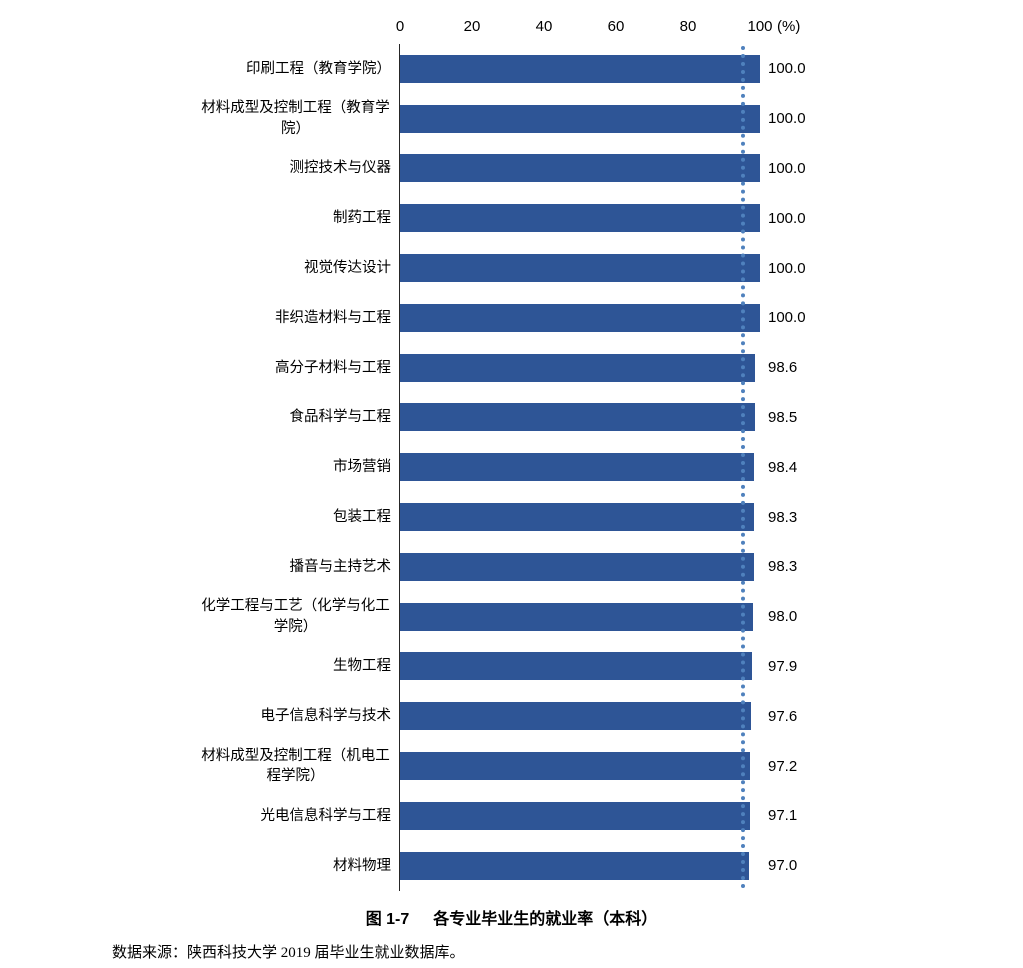 The width and height of the screenshot is (1023, 968). What do you see at coordinates (295, 766) in the screenshot?
I see `category-label: 材料成型及控制工程（机电工程学院）` at bounding box center [295, 766].